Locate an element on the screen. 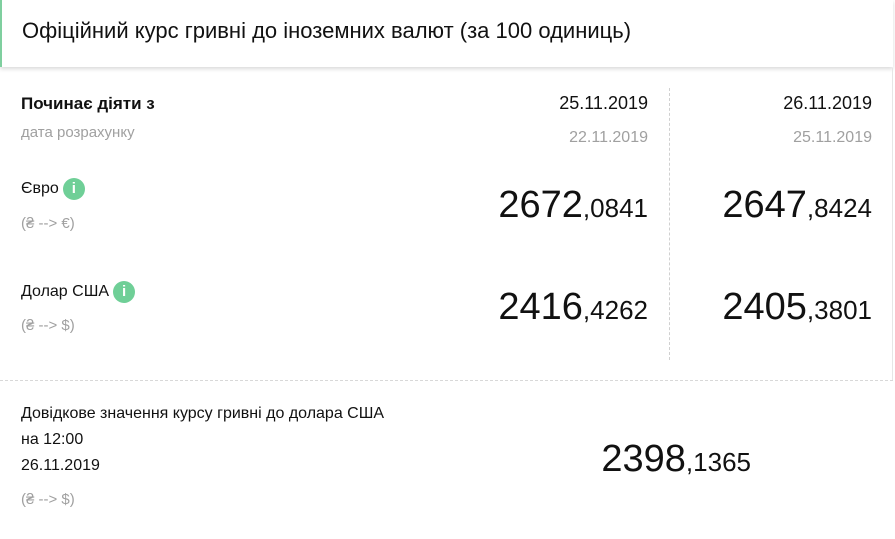  calc-date-label: дата розрахунку is located at coordinates (78, 132).